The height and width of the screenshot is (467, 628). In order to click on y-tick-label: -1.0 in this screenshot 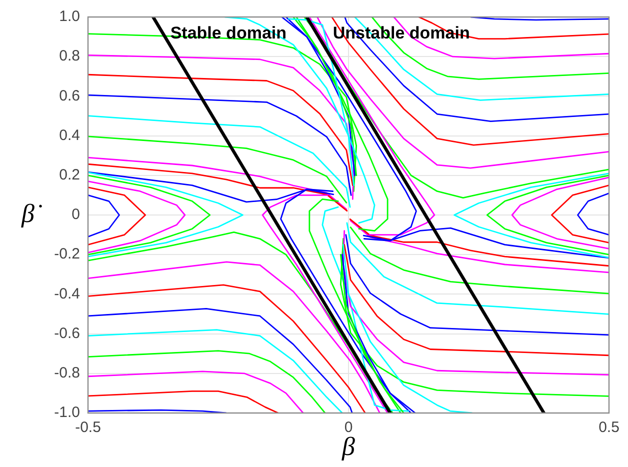, I will do `click(67, 413)`.